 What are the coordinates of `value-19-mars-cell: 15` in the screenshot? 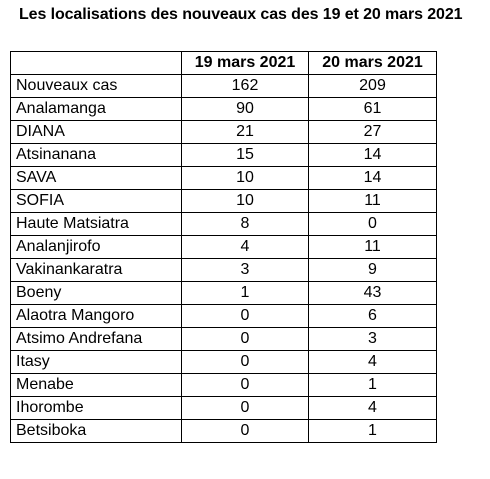 It's located at (245, 155).